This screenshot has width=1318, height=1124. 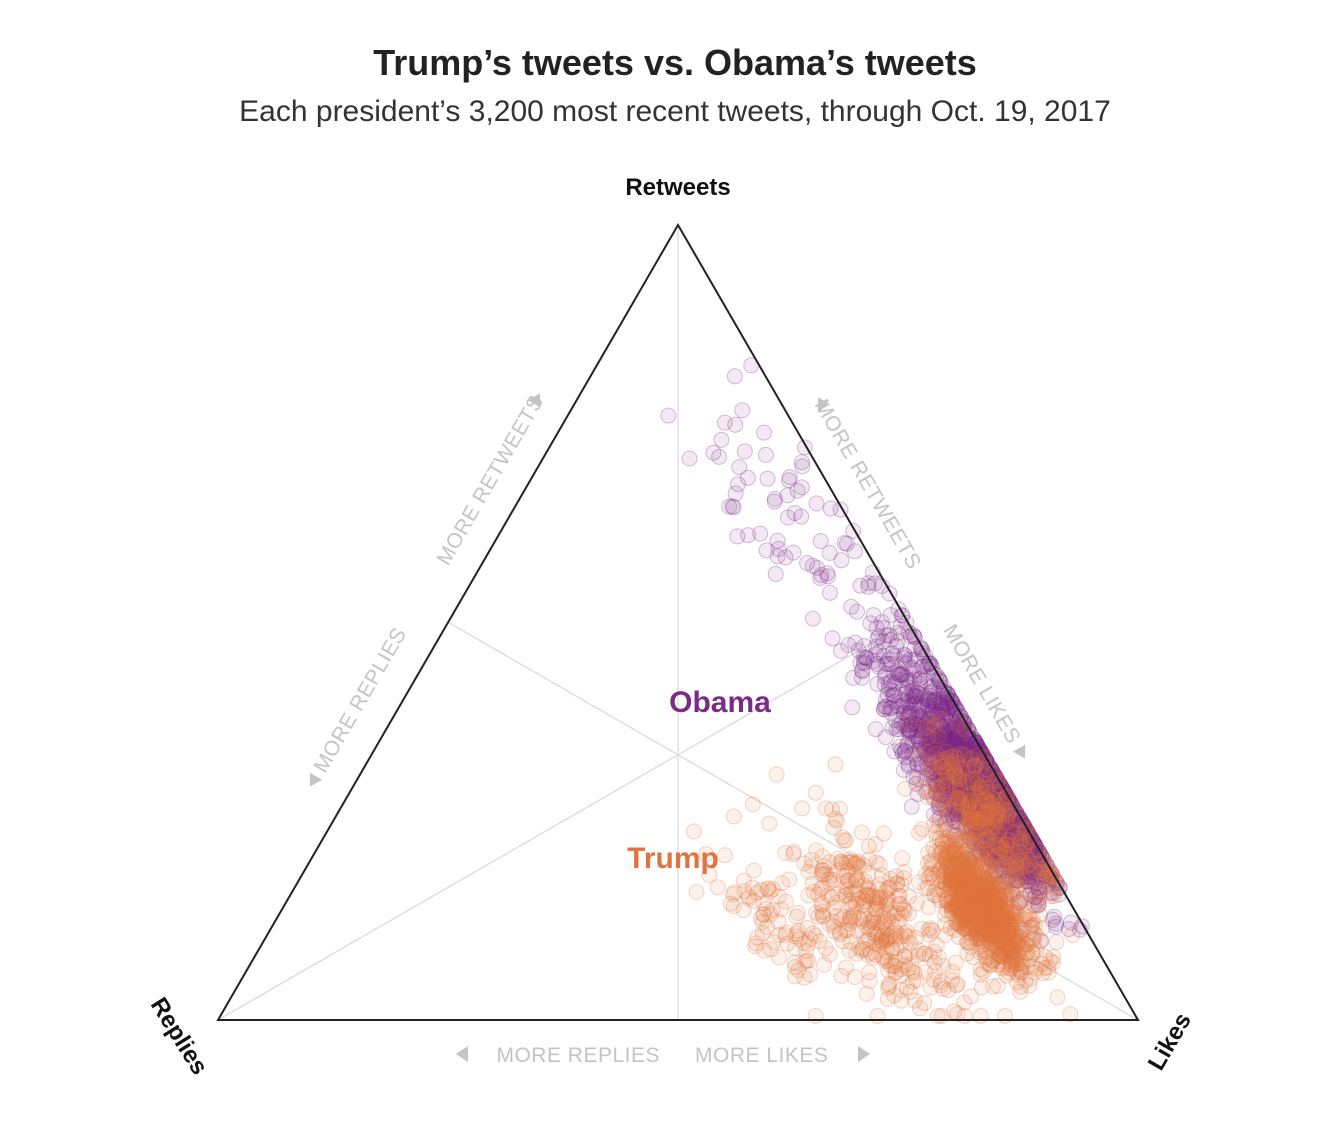 I want to click on arrow-left-icon, so click(x=462, y=1054).